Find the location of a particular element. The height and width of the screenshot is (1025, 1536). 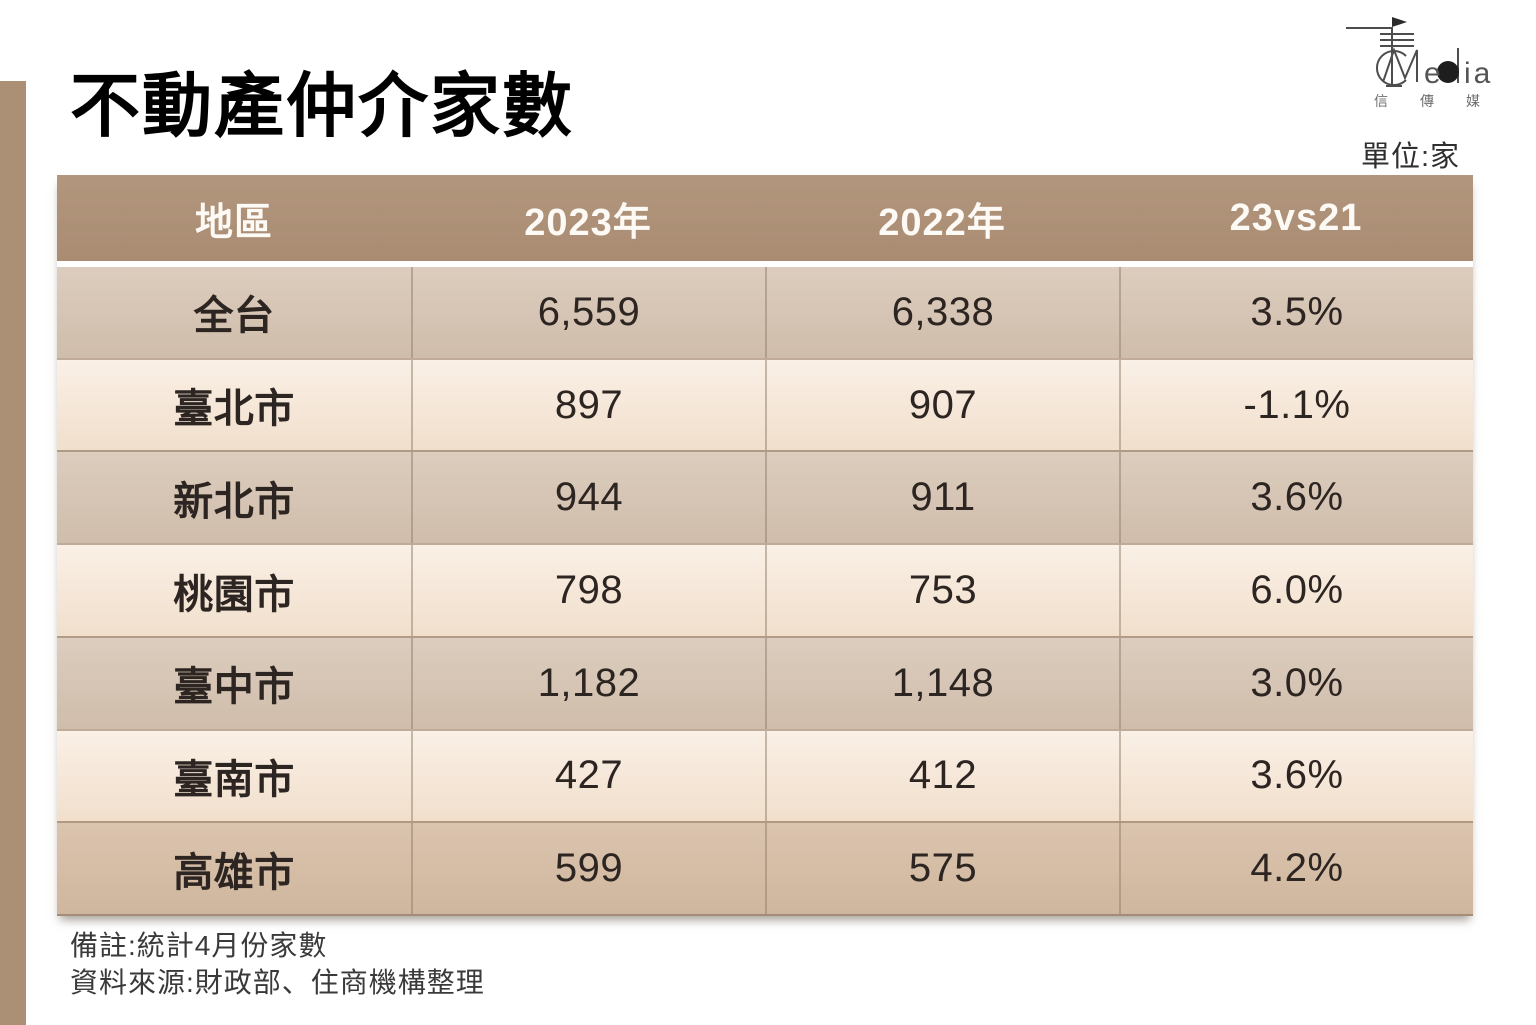

cmedia-logo-icon: e ia 信傳媒 is located at coordinates (1427, 63).